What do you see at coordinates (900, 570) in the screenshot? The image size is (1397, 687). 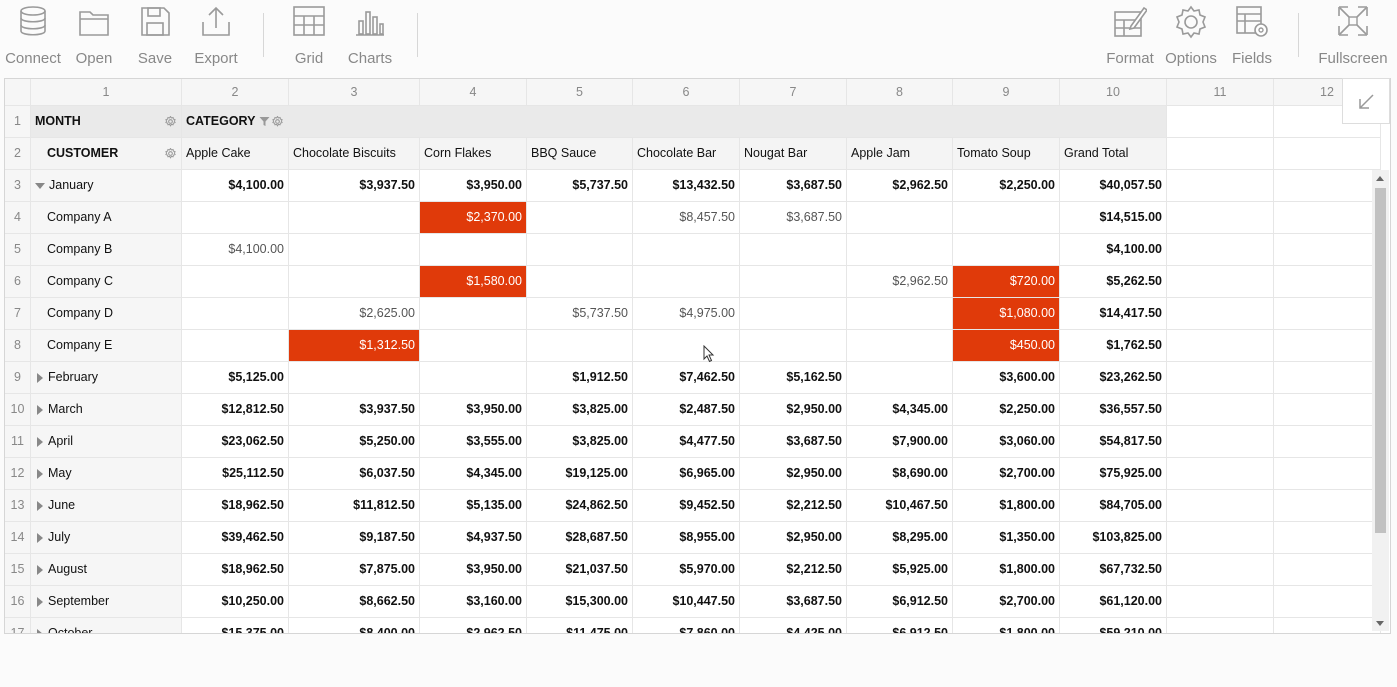 I see `data-cell: $5,925.00` at bounding box center [900, 570].